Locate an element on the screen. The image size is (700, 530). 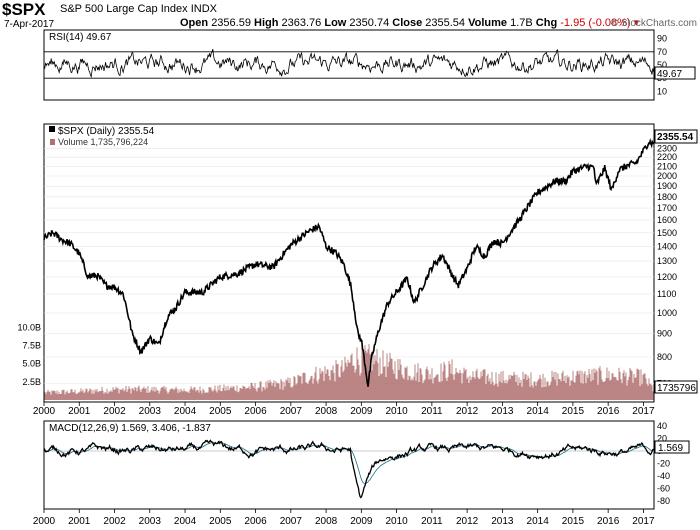
low-value: 2350.74 is located at coordinates (369, 23).